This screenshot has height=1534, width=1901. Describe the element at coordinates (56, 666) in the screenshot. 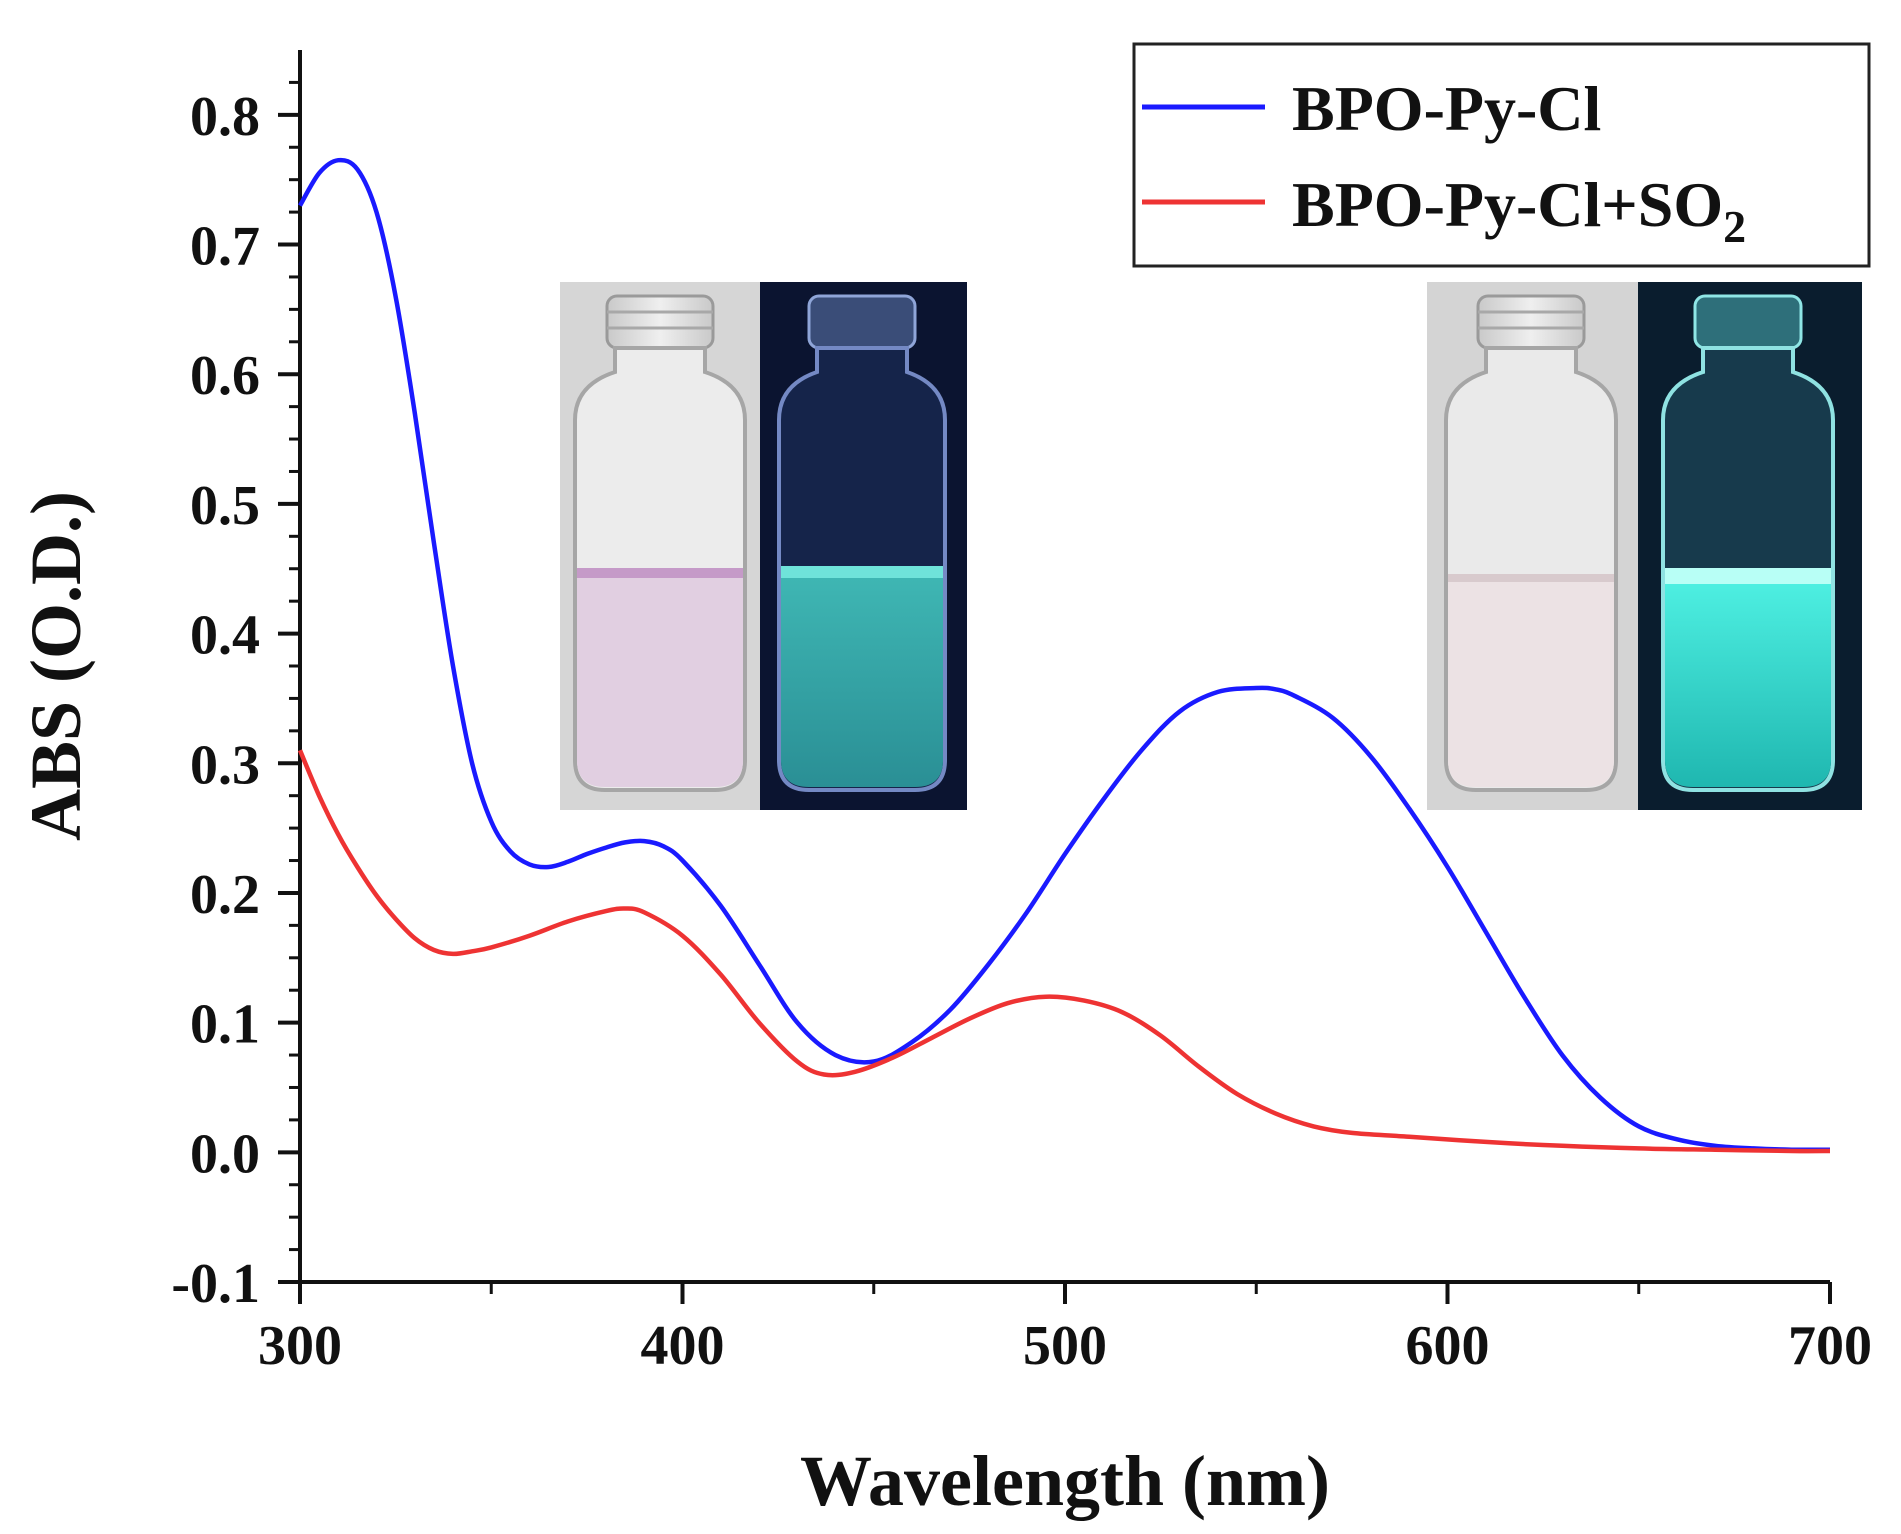

I see `y-axis-title: ABS (O.D.)` at that location.